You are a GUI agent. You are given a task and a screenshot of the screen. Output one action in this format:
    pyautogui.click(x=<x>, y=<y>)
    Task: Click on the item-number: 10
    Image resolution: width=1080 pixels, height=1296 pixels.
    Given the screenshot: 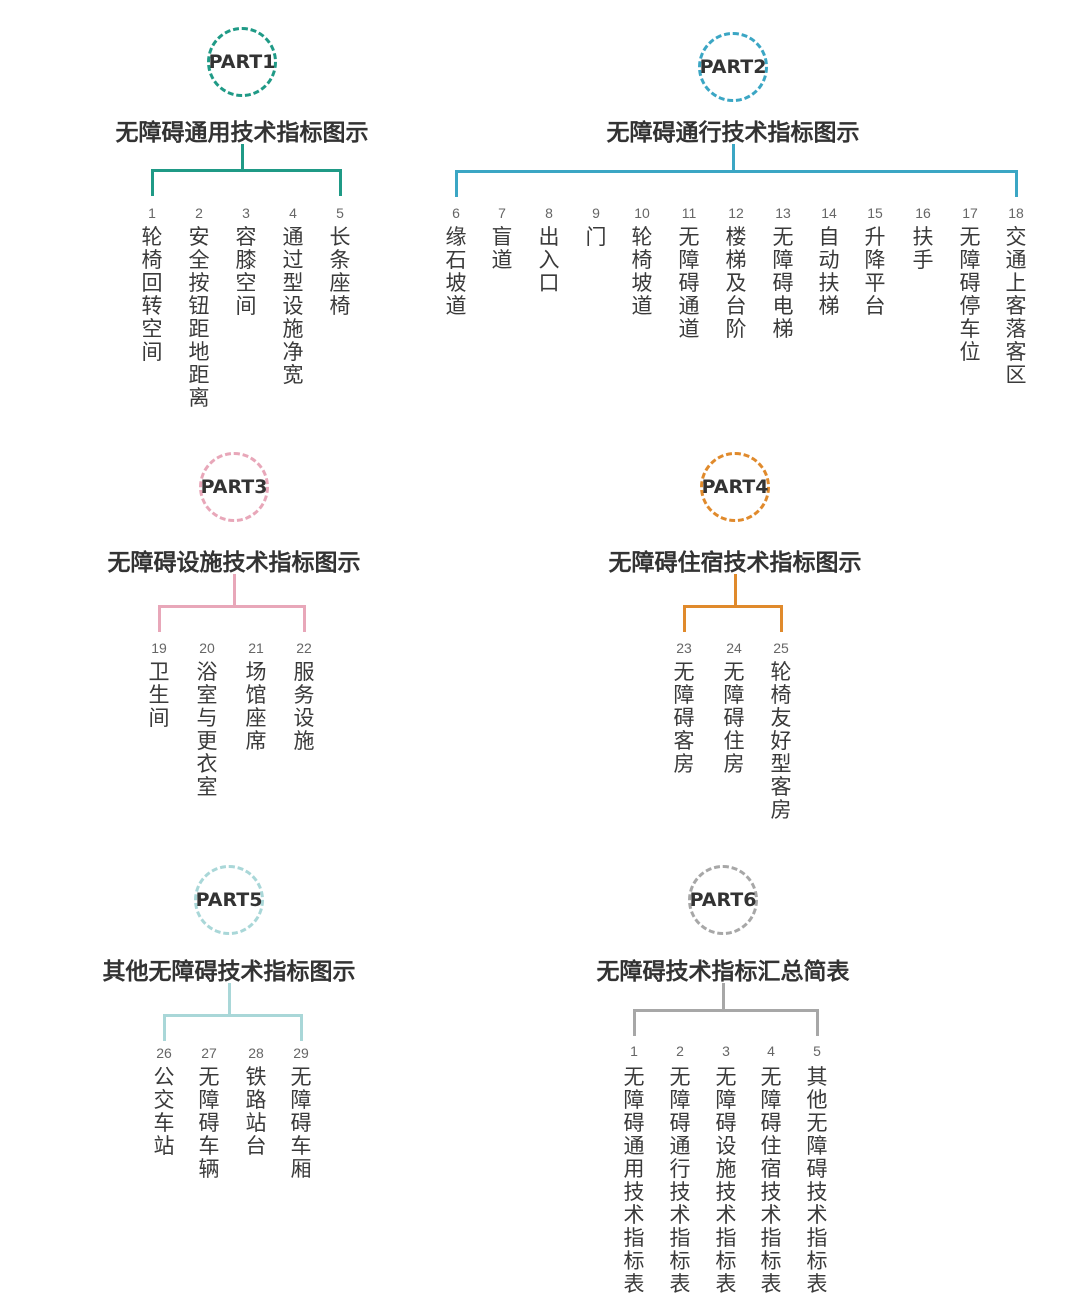 What is the action you would take?
    pyautogui.click(x=642, y=213)
    